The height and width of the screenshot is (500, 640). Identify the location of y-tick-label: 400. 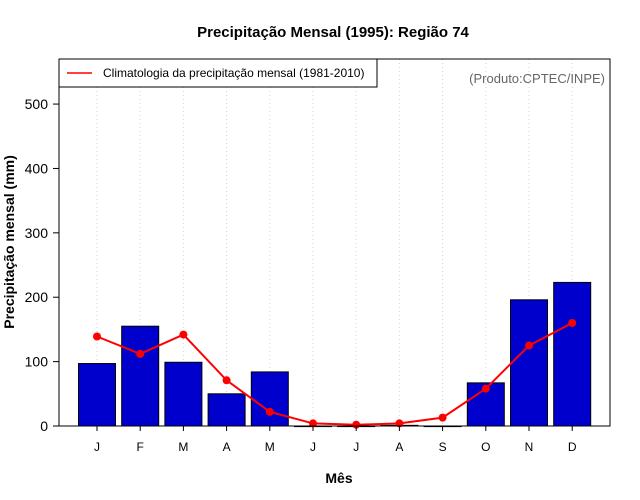
(37, 168).